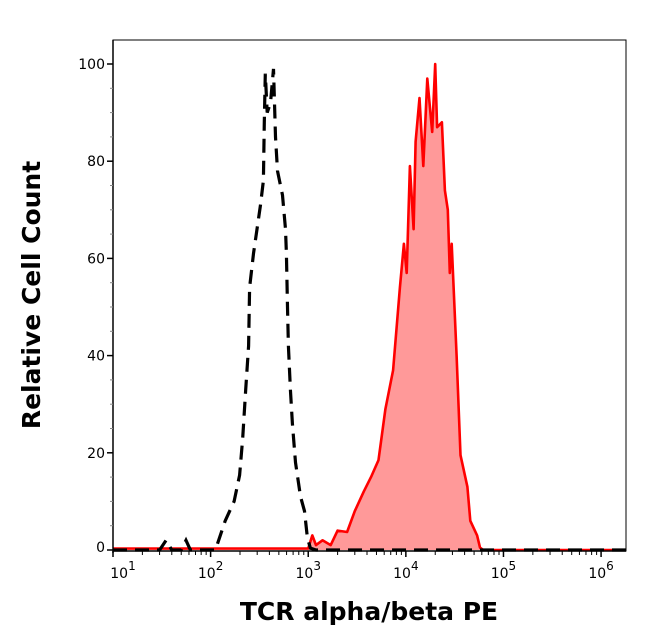 The image size is (646, 641). I want to click on y-tick-label: 20, so click(96, 454).